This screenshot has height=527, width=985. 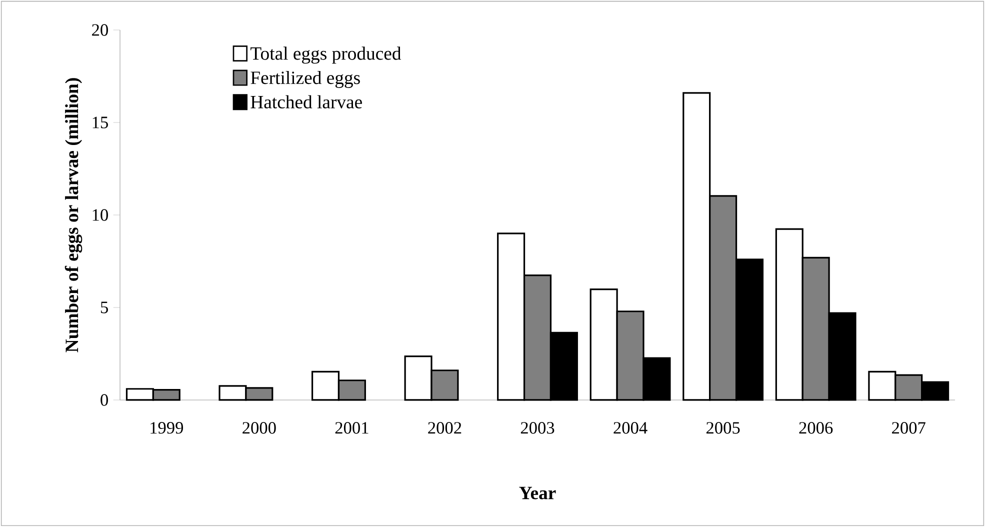 What do you see at coordinates (100, 30) in the screenshot?
I see `y-tick-label: 20` at bounding box center [100, 30].